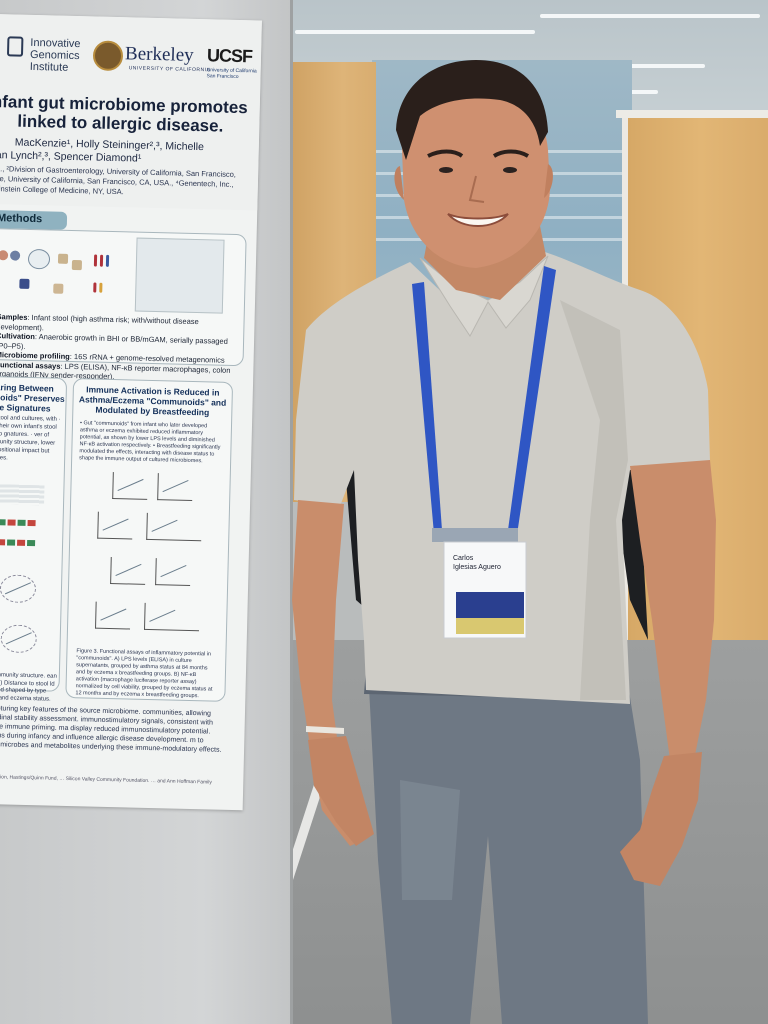 The height and width of the screenshot is (1024, 768). What do you see at coordinates (476, 189) in the screenshot?
I see `nose` at bounding box center [476, 189].